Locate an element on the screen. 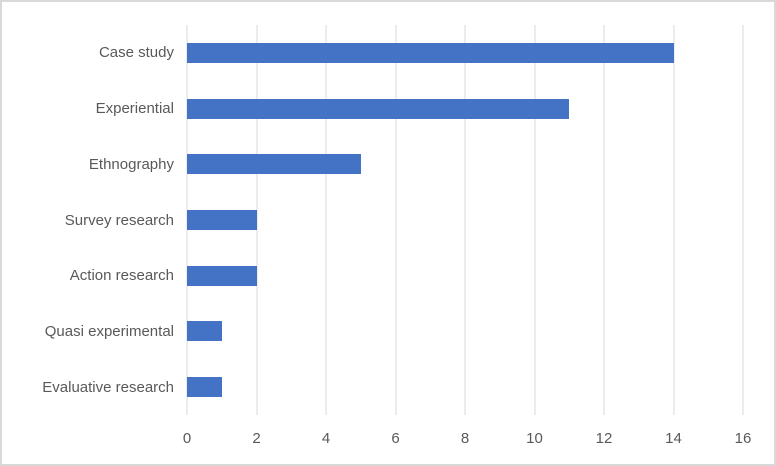 The height and width of the screenshot is (466, 776). bar-row: Survey research is located at coordinates (372, 220).